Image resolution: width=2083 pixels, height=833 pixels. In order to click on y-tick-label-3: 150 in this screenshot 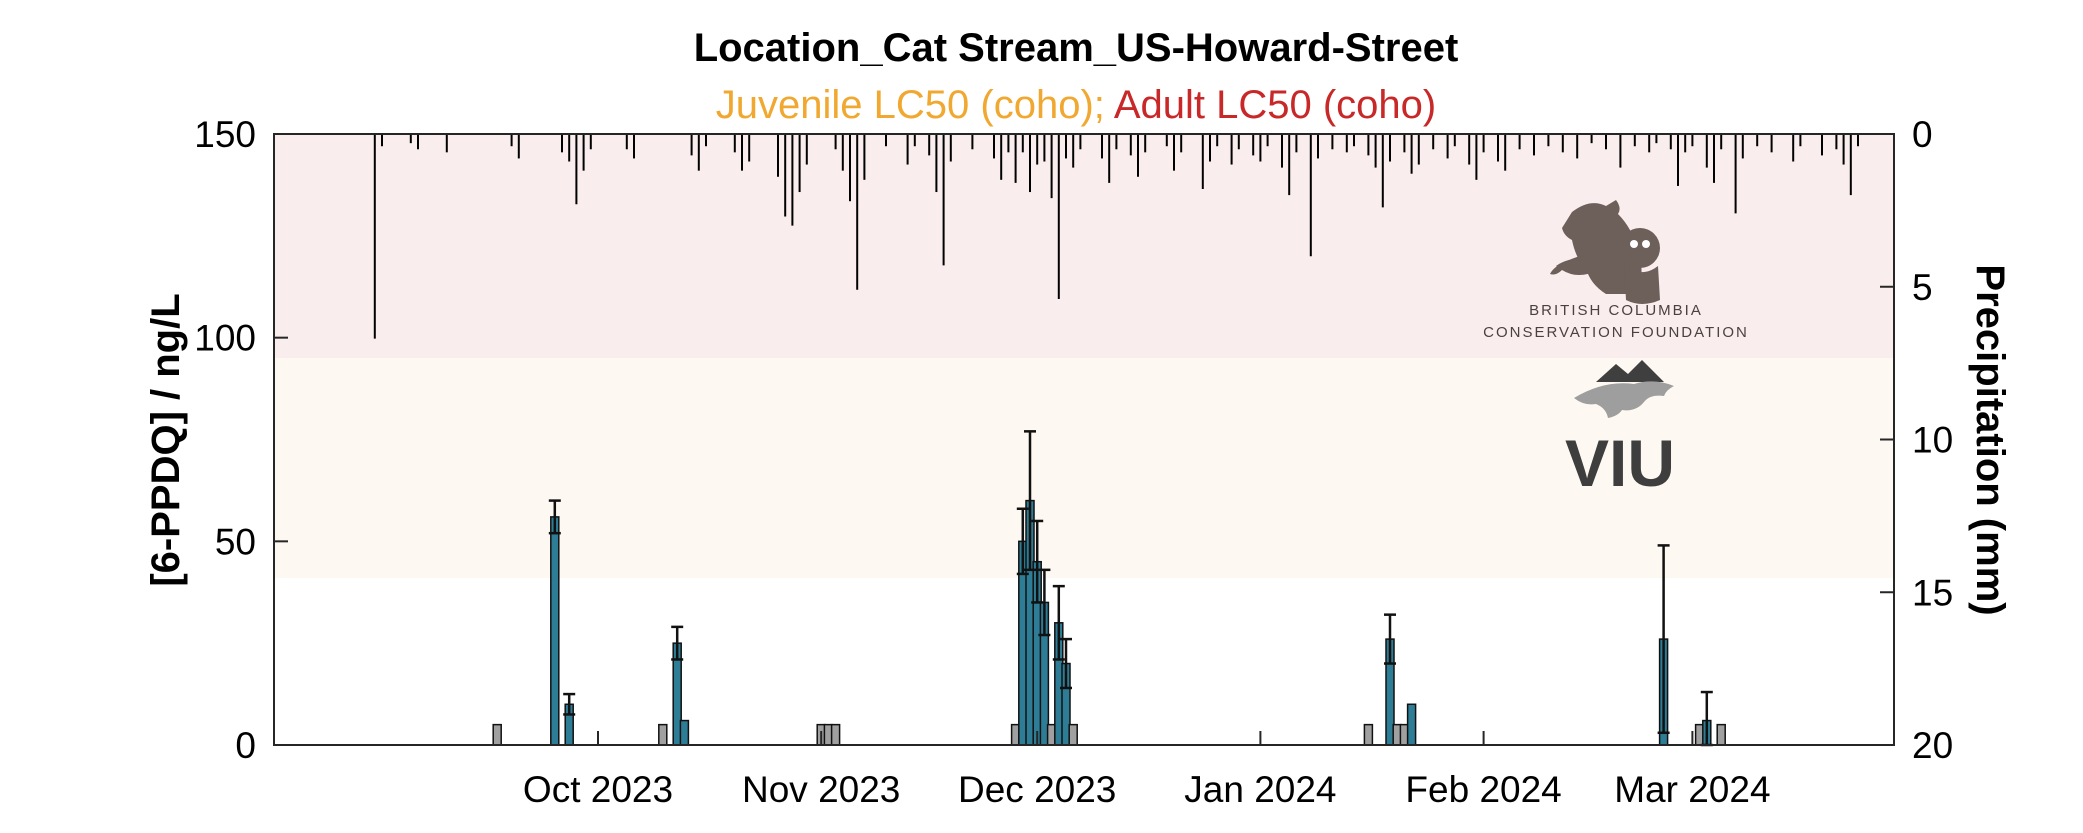, I will do `click(225, 134)`.